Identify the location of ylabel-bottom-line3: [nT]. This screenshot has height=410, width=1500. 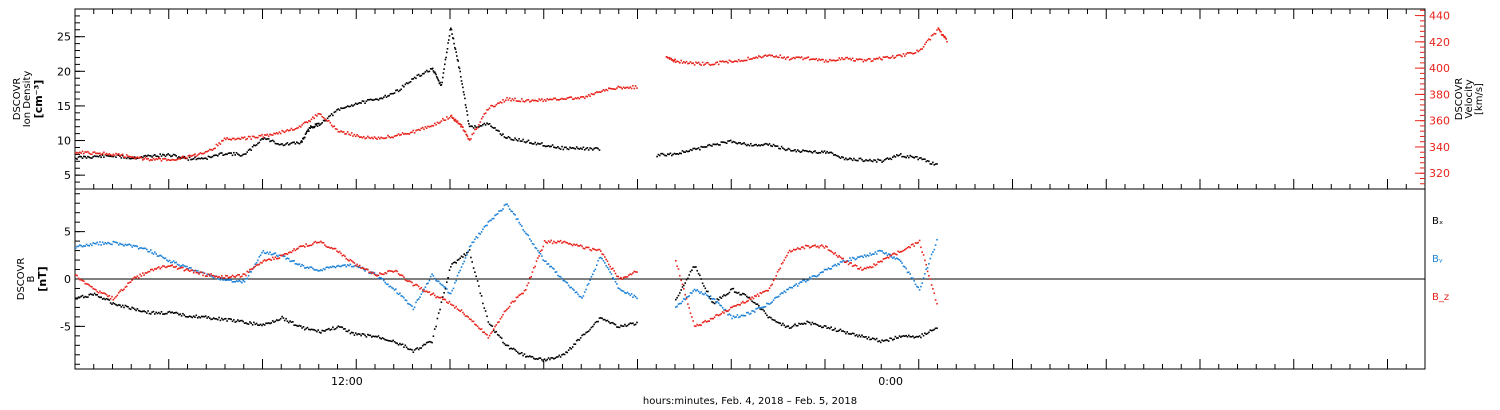
(42, 278).